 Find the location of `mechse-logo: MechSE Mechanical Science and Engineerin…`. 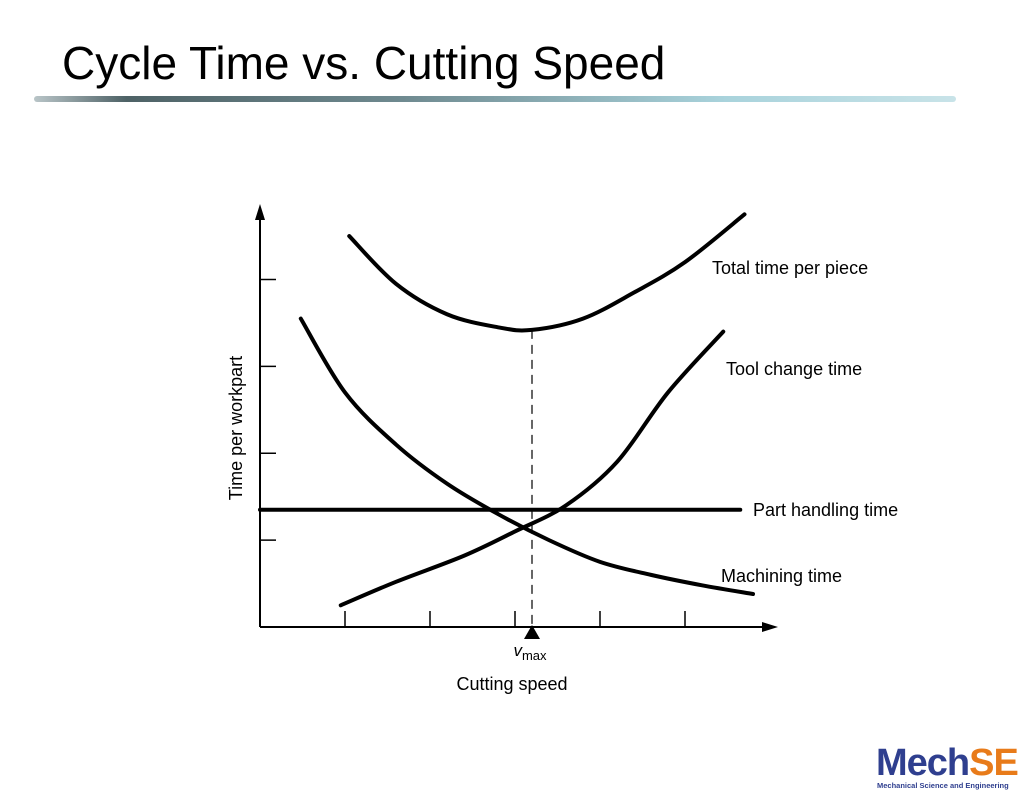

mechse-logo: MechSE Mechanical Science and Engineerin… is located at coordinates (949, 767).